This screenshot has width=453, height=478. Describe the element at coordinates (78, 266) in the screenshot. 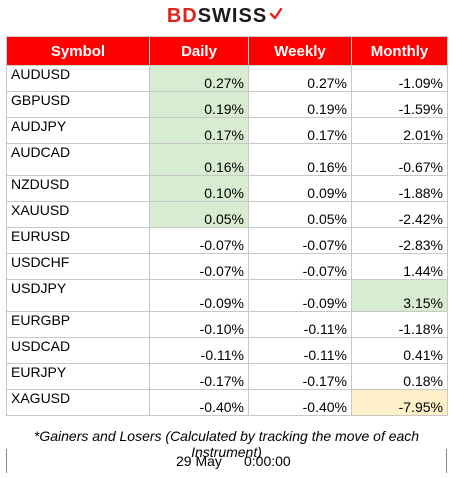

I see `cell-symbol: USDCHF` at that location.